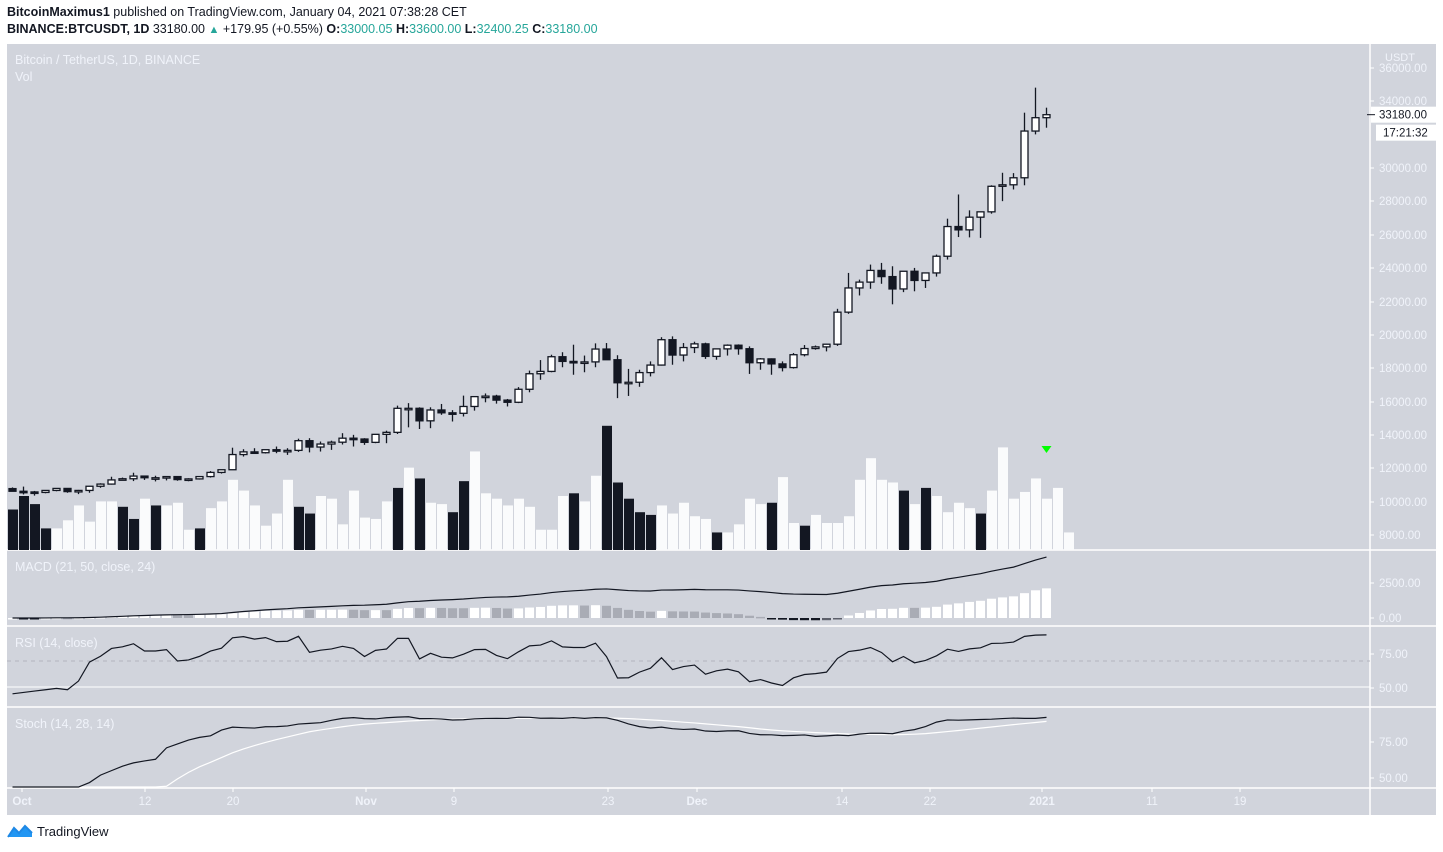  What do you see at coordinates (73, 831) in the screenshot?
I see `brand-name: TradingView` at bounding box center [73, 831].